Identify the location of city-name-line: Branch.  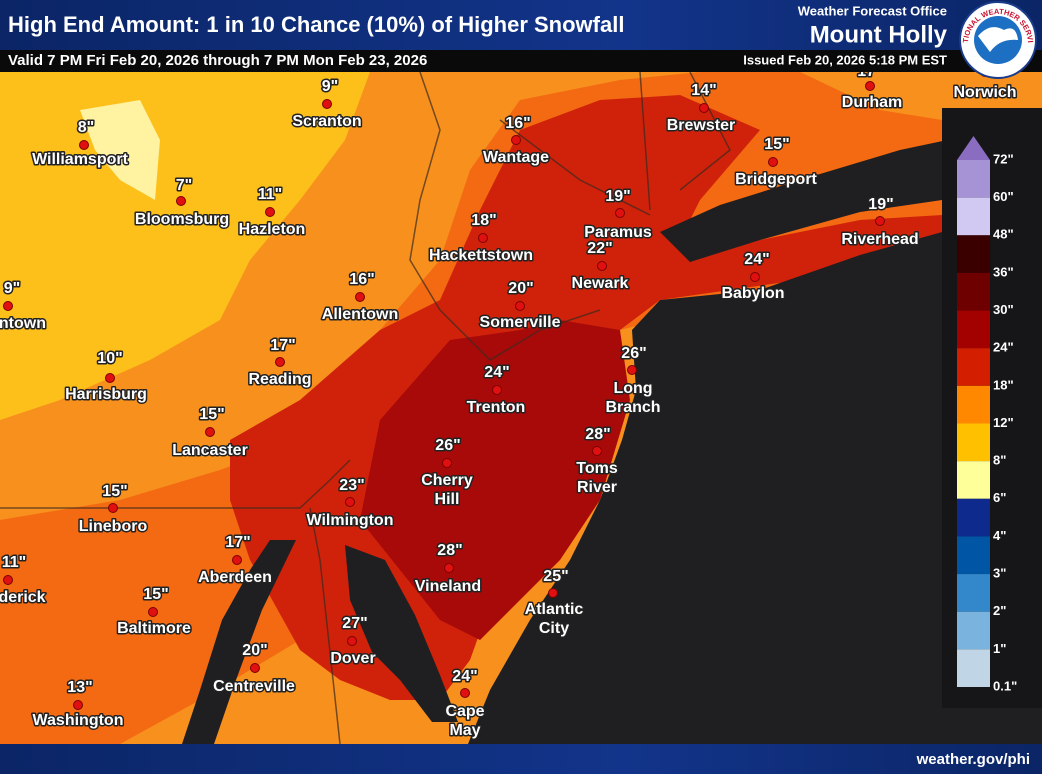
(632, 407).